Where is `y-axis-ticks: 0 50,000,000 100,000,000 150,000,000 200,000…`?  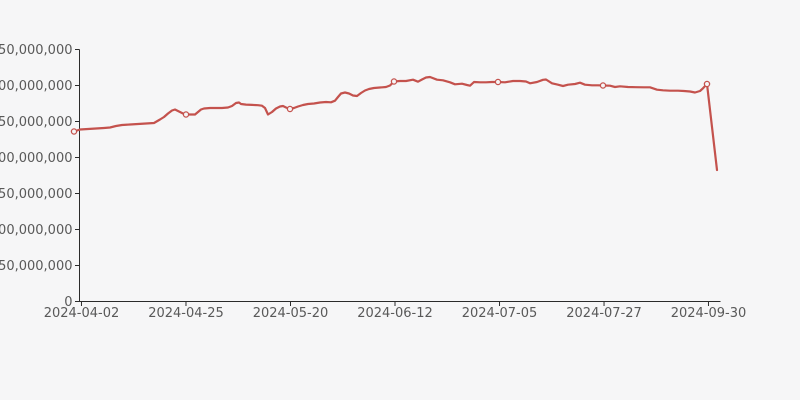 y-axis-ticks: 0 50,000,000 100,000,000 150,000,000 200,000… is located at coordinates (40, 176).